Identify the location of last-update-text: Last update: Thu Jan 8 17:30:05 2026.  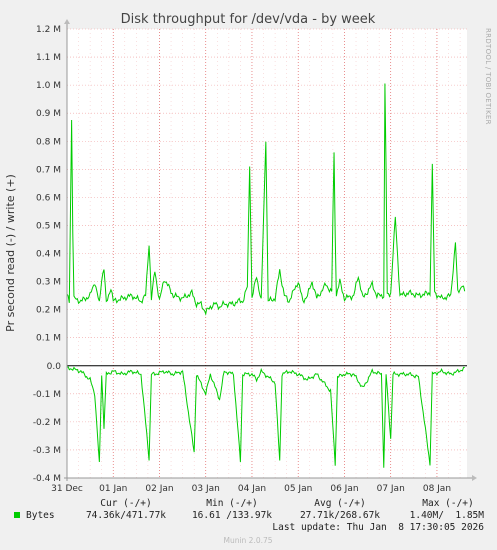
(378, 527).